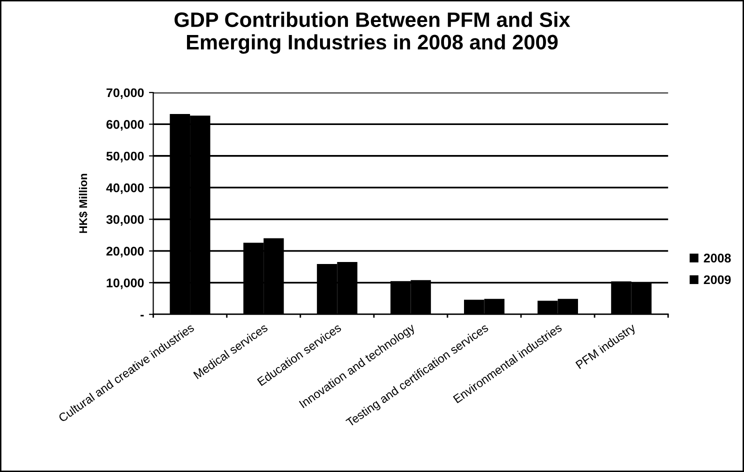 This screenshot has height=472, width=744. I want to click on legend-label: 2009, so click(717, 279).